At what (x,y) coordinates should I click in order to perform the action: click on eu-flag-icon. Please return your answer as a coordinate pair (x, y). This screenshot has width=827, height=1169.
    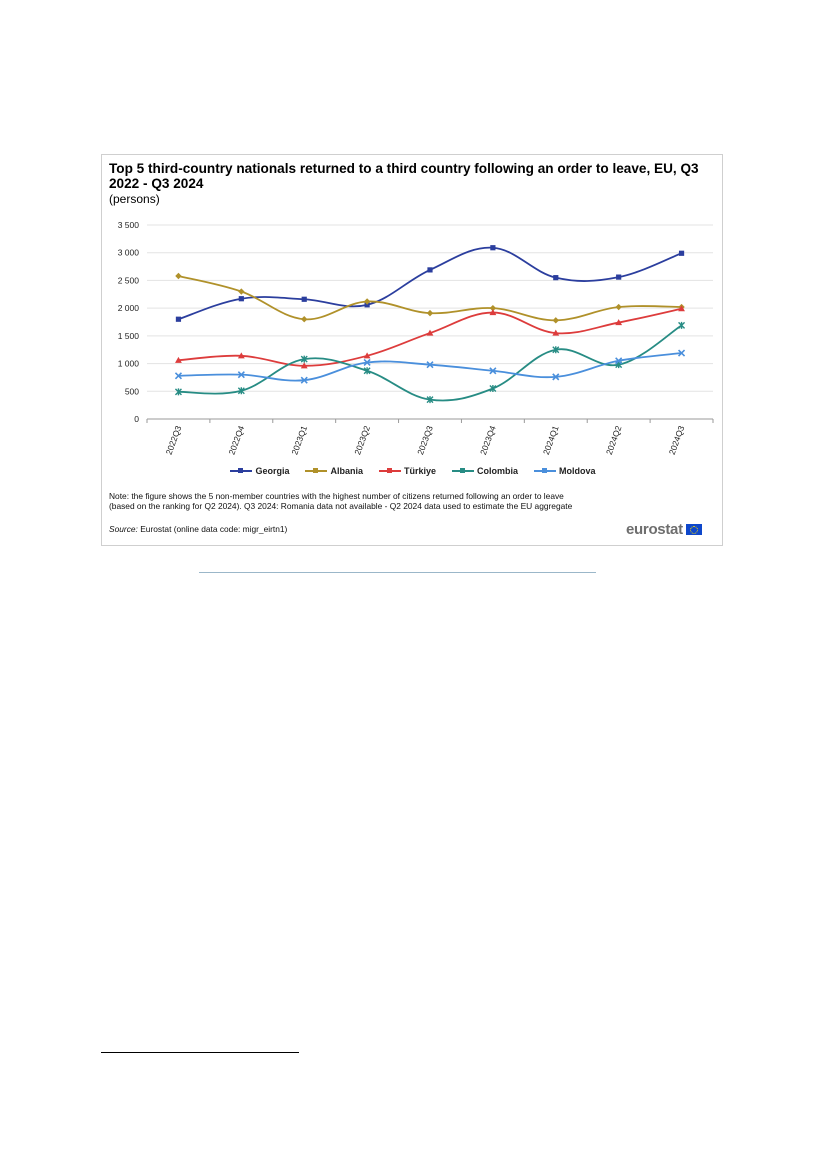
    Looking at the image, I should click on (693, 529).